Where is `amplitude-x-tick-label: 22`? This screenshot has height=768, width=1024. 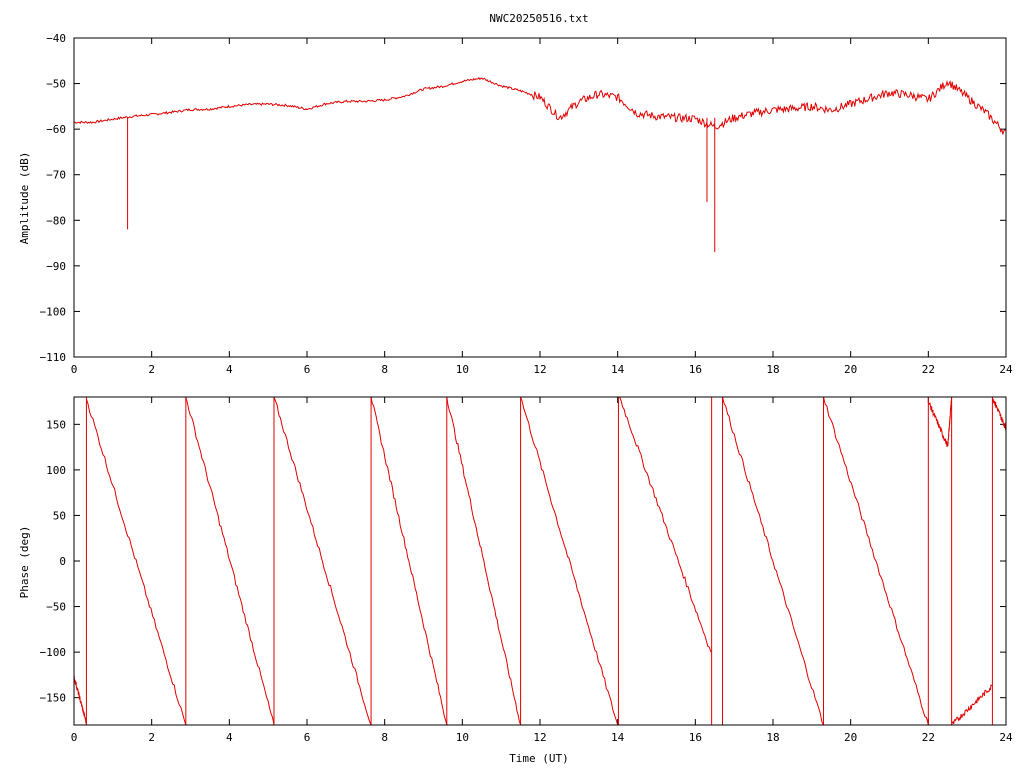 amplitude-x-tick-label: 22 is located at coordinates (928, 369).